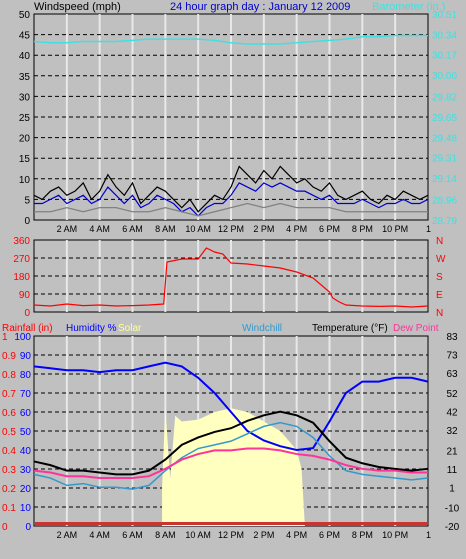 The width and height of the screenshot is (466, 559). I want to click on temp-tick-label: -20, so click(452, 527).